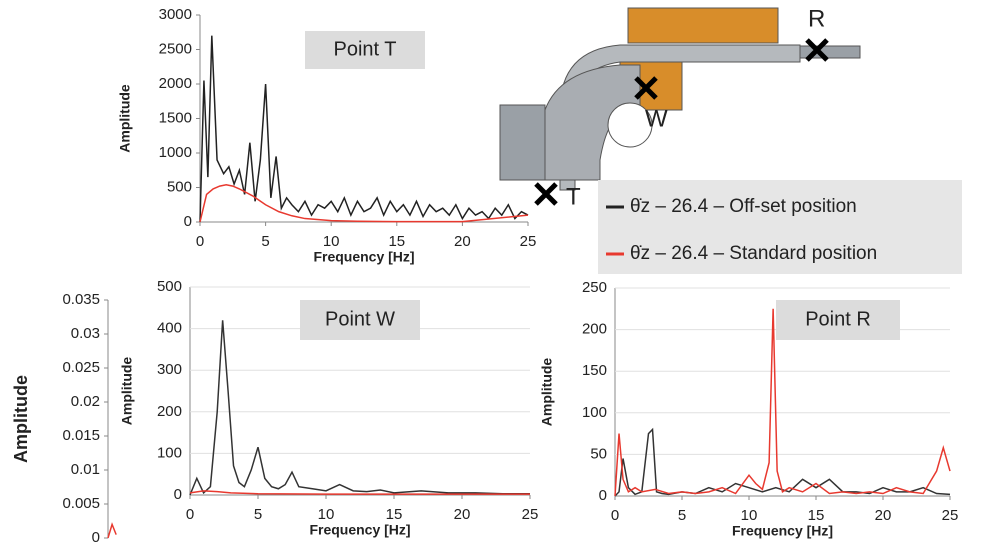 Image resolution: width=984 pixels, height=554 pixels. I want to click on y-tick-label: 0.01, so click(85, 469).